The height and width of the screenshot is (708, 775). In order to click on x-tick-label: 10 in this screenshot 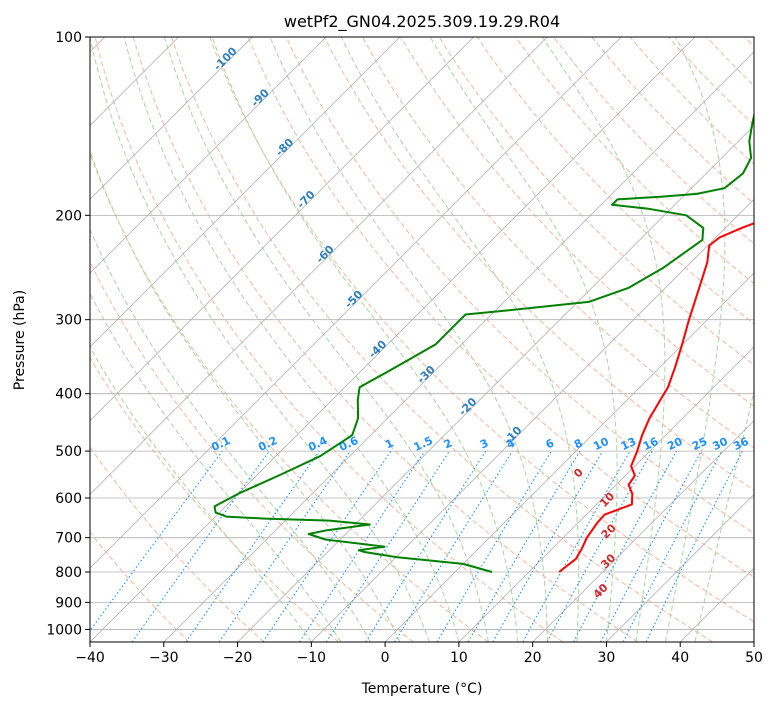, I will do `click(459, 658)`.